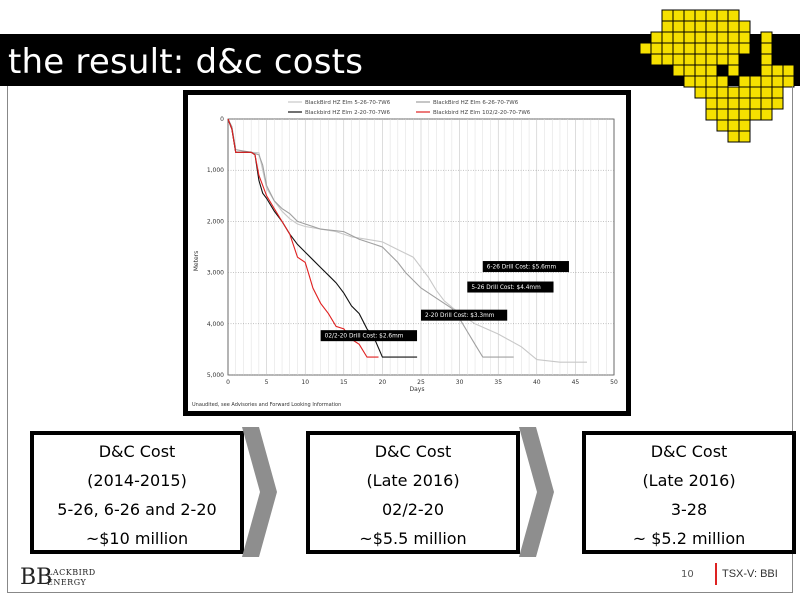 Image resolution: width=800 pixels, height=600 pixels. What do you see at coordinates (137, 480) in the screenshot?
I see `cost-box-period: (2014-2015)` at bounding box center [137, 480].